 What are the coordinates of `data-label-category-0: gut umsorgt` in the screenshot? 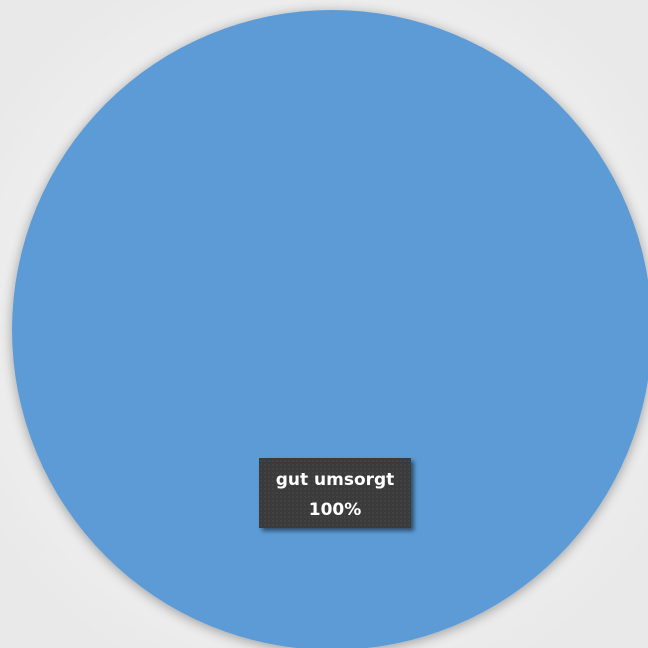 It's located at (335, 480).